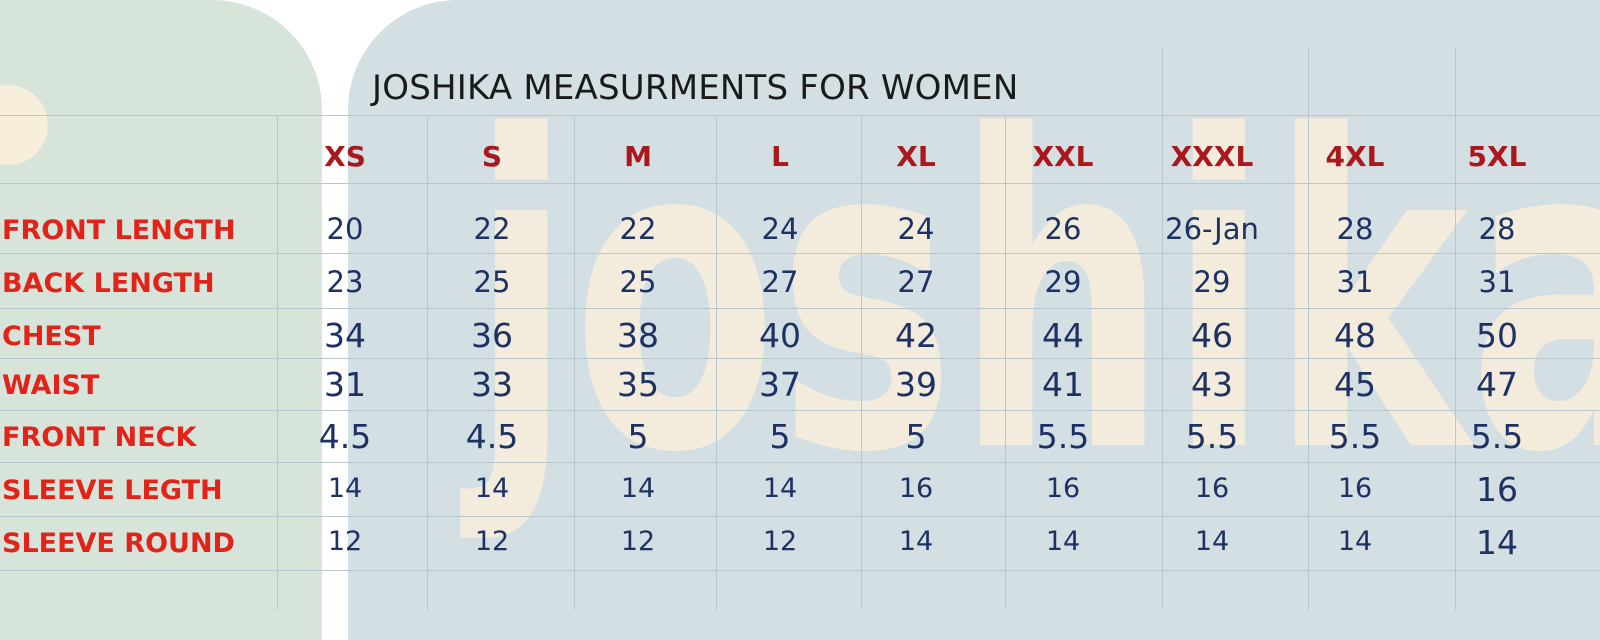  I want to click on row-label: SLEEVE ROUND, so click(118, 543).